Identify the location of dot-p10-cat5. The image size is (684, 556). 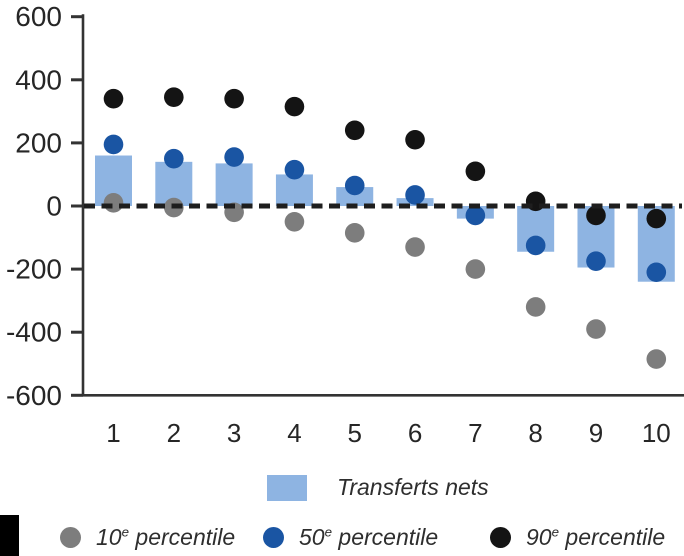
(354, 233).